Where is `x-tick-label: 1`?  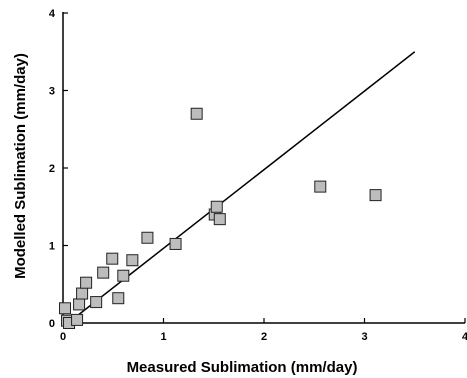 x-tick-label: 1 is located at coordinates (163, 337).